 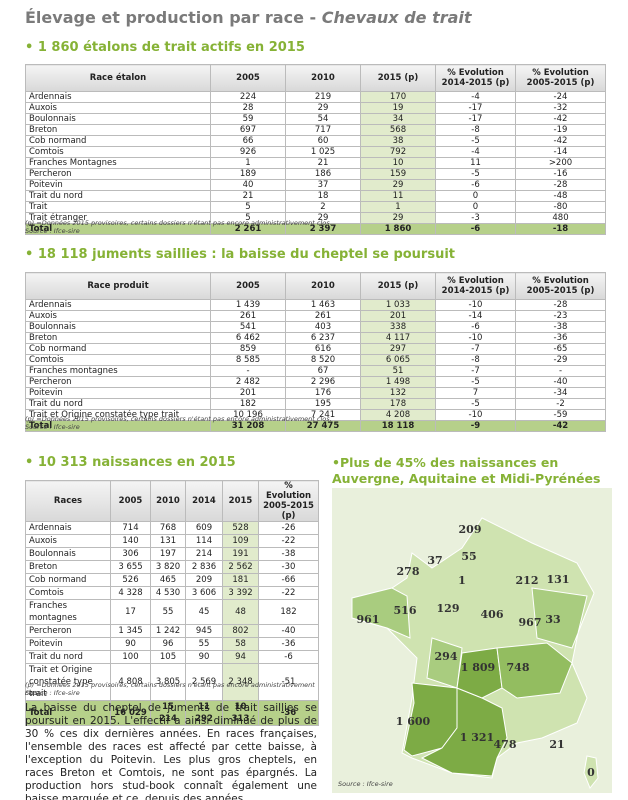 I want to click on cell: -22, so click(x=288, y=541).